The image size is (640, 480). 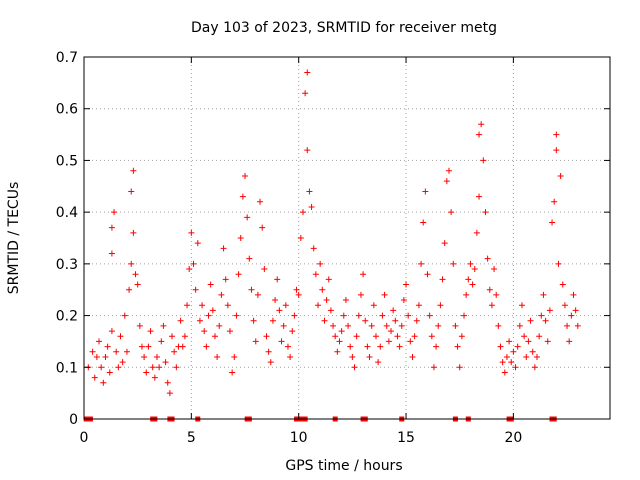 I want to click on y-tick-label: 0.6, so click(x=67, y=110).